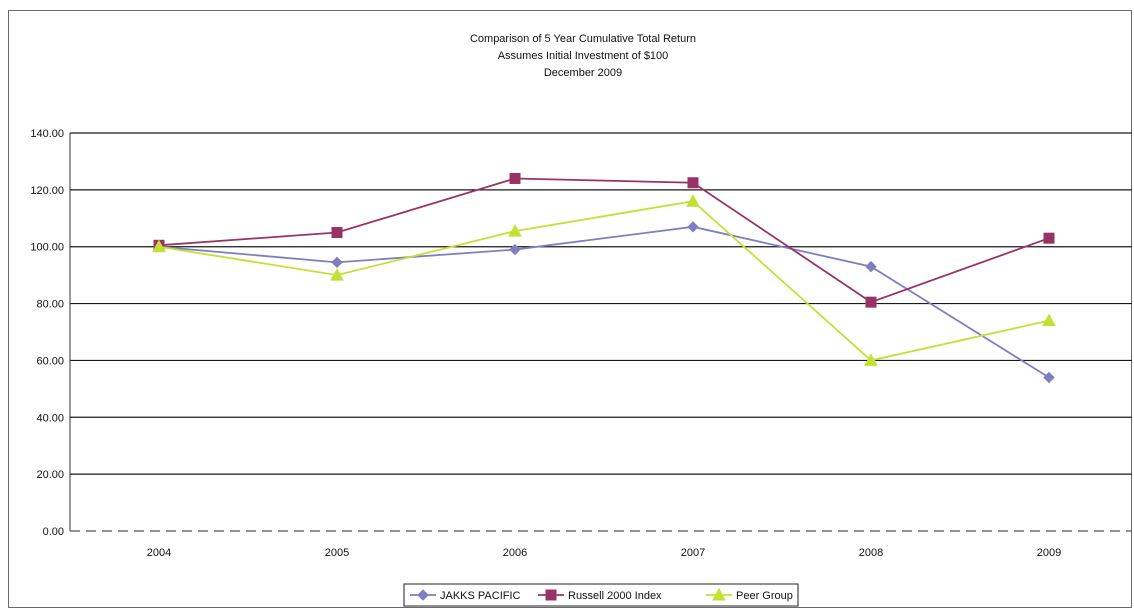 This screenshot has height=610, width=1134. I want to click on chart-date-line: December 2009, so click(583, 73).